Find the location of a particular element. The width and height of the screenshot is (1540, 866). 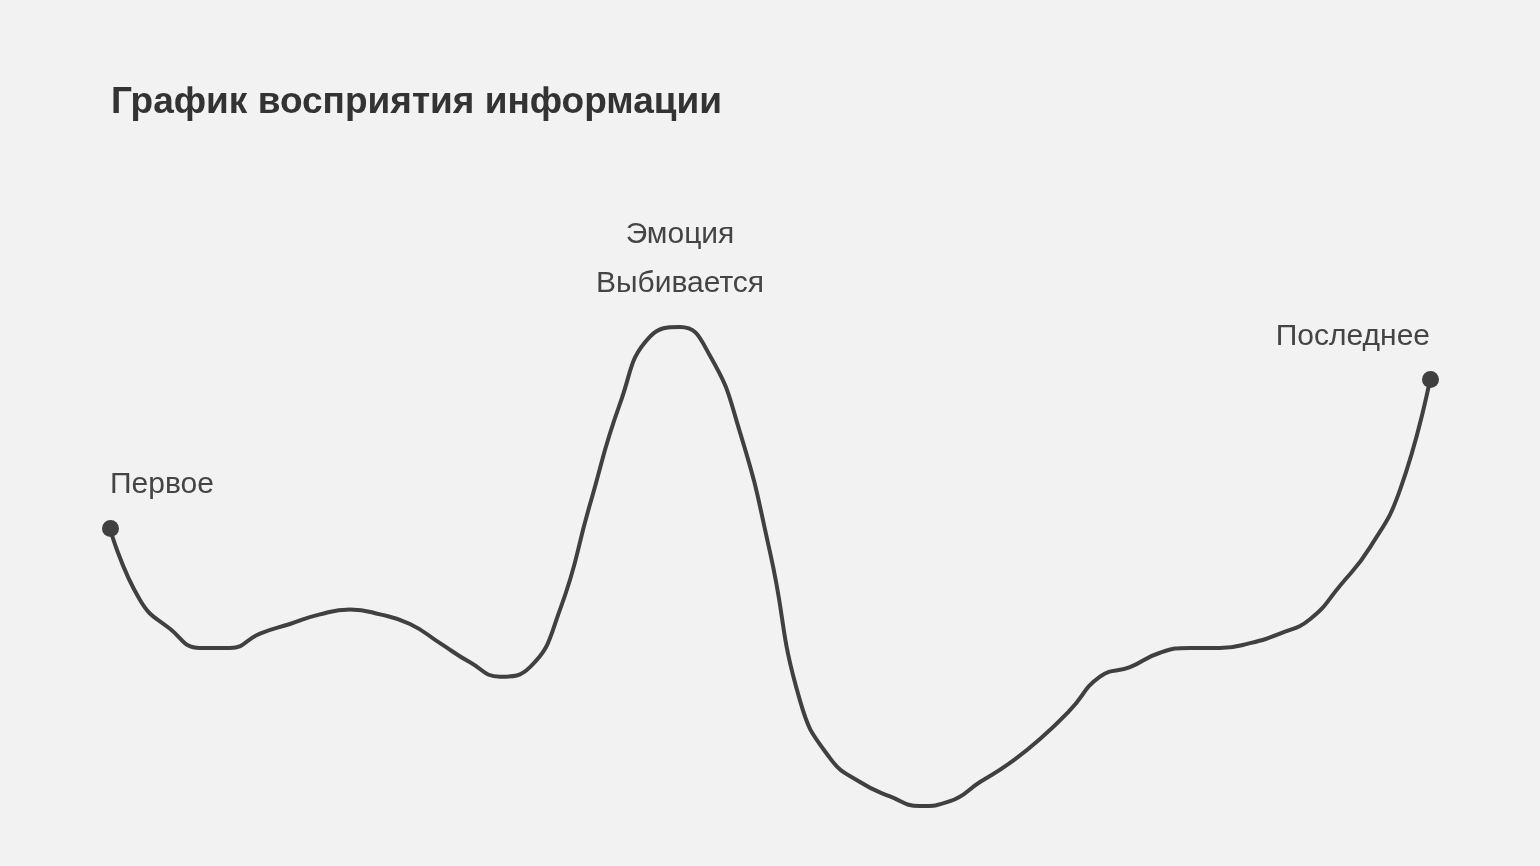

annotation: Последнее is located at coordinates (1352, 334).